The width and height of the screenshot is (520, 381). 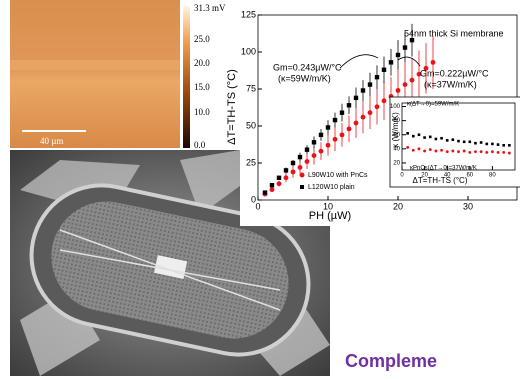 What do you see at coordinates (450, 84) in the screenshot?
I see `annotation: (κ=37W/m/K)` at bounding box center [450, 84].